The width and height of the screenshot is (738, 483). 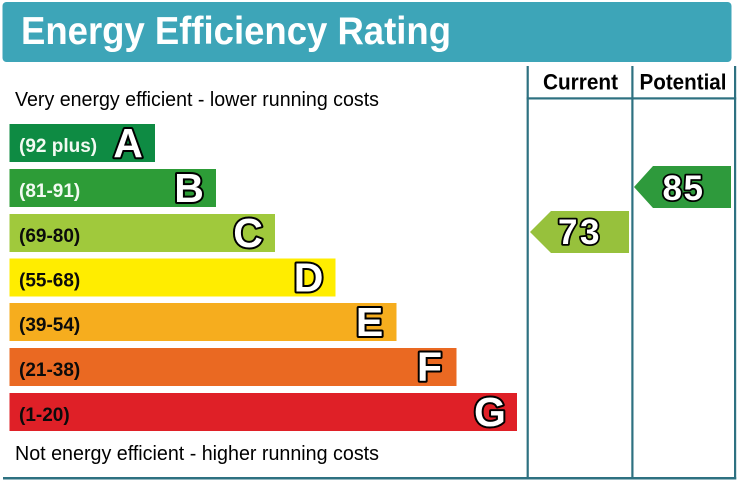 What do you see at coordinates (684, 188) in the screenshot?
I see `svg-text: 85` at bounding box center [684, 188].